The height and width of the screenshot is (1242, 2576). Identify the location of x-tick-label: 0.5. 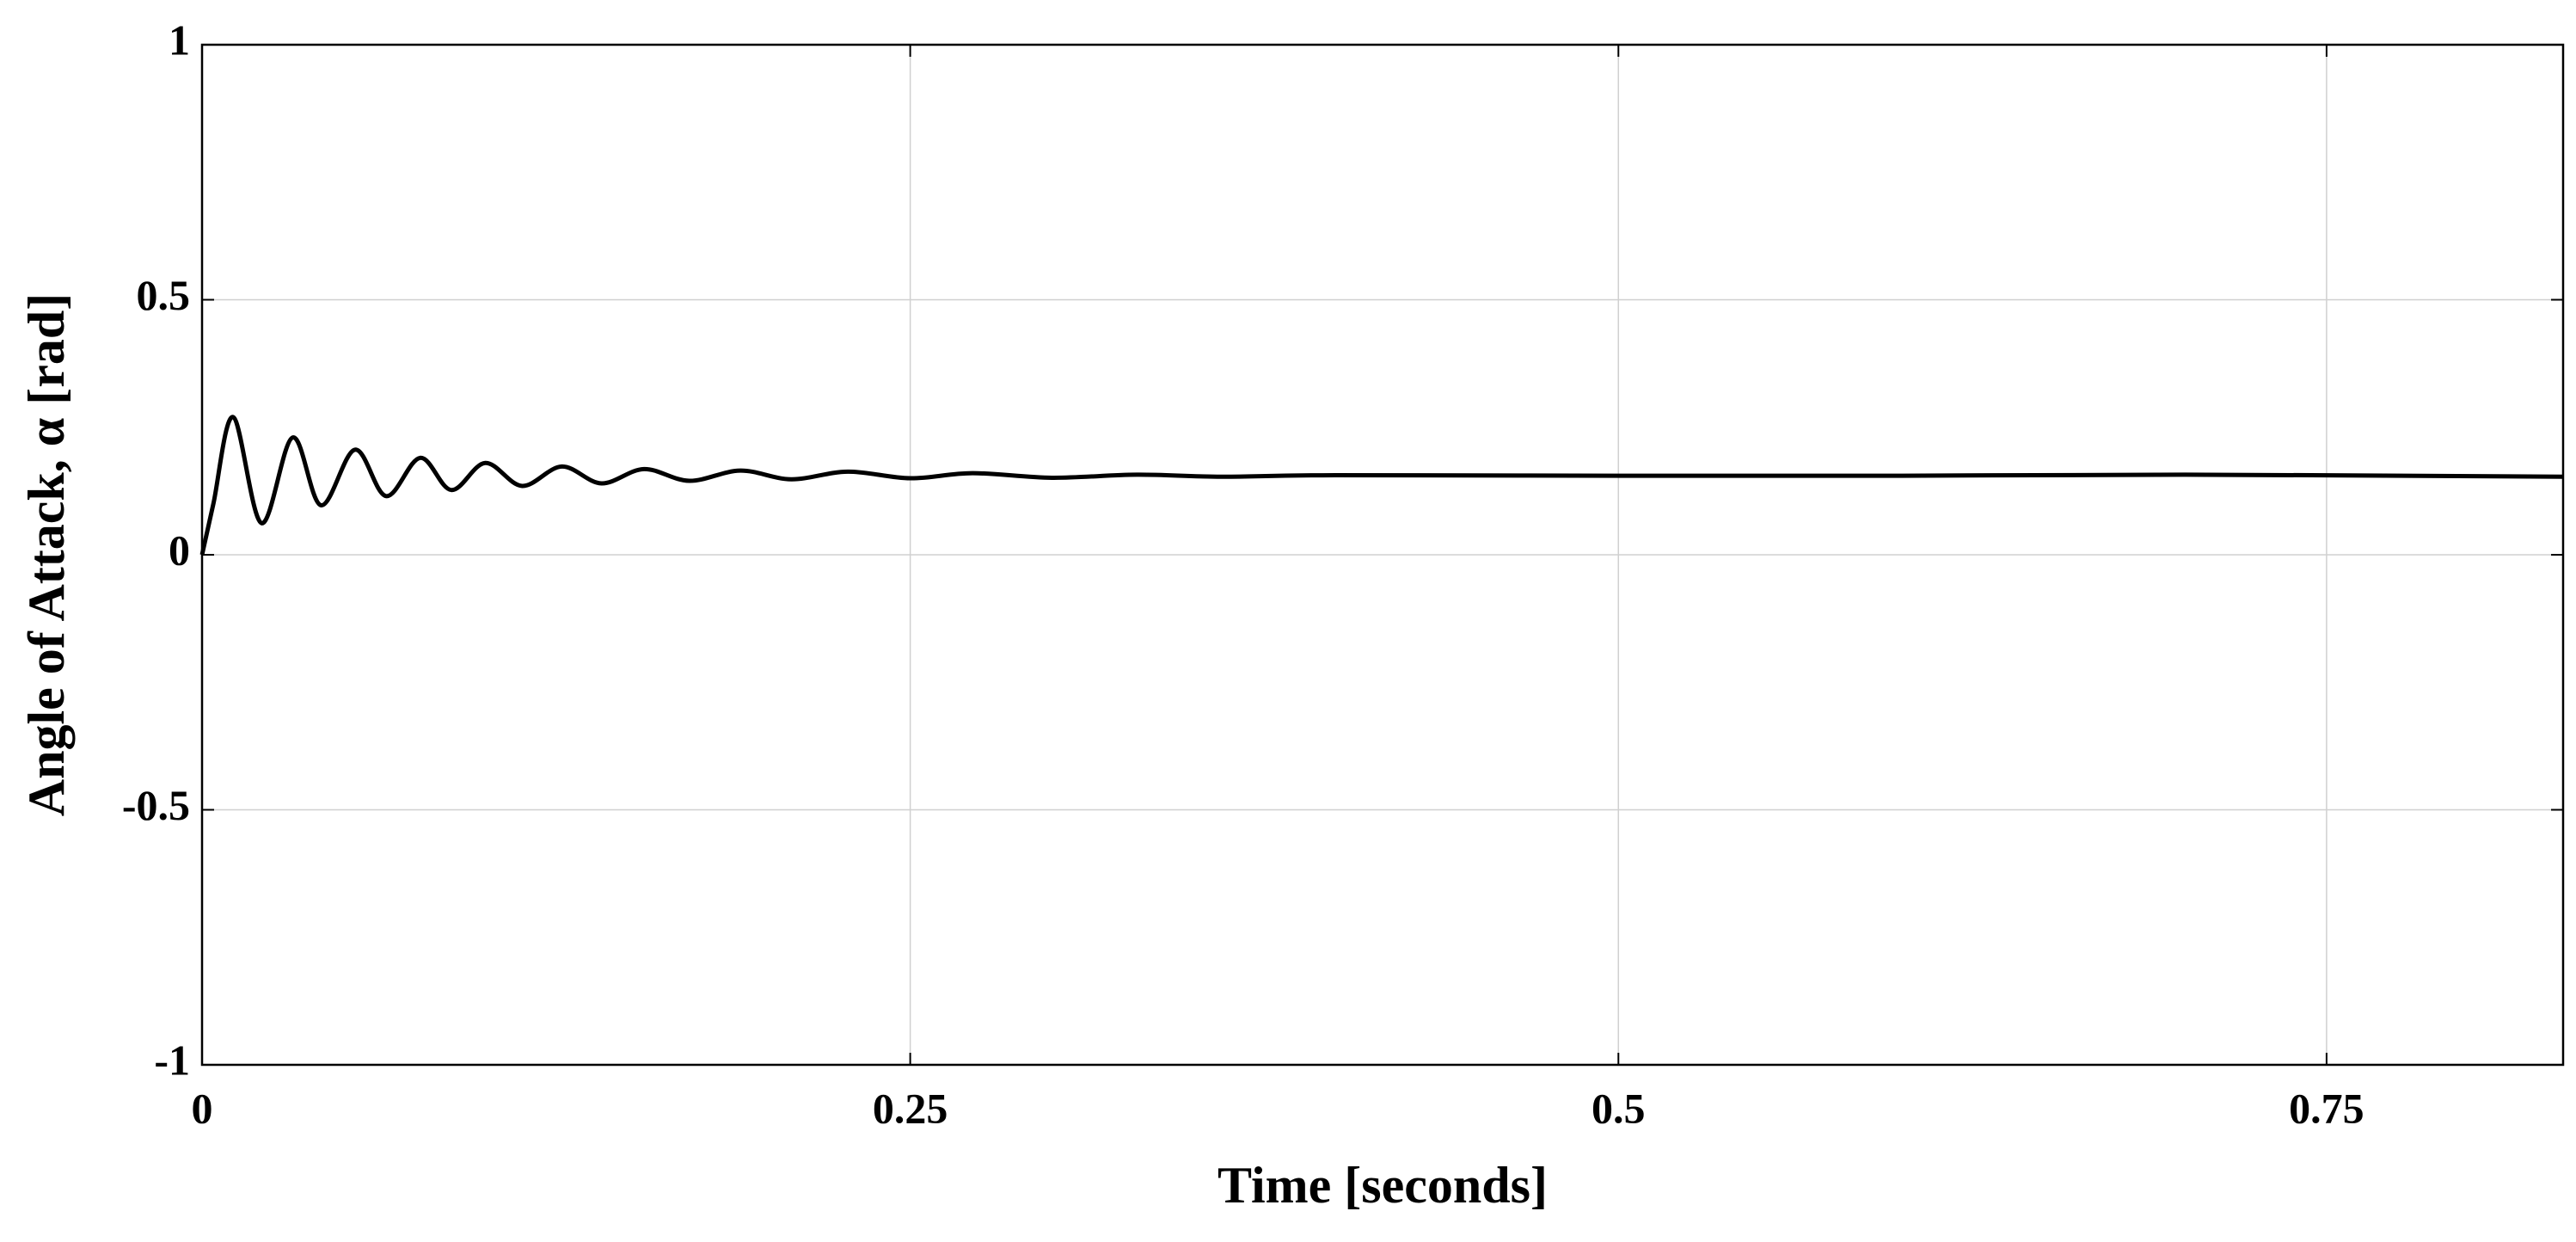
(1619, 1108).